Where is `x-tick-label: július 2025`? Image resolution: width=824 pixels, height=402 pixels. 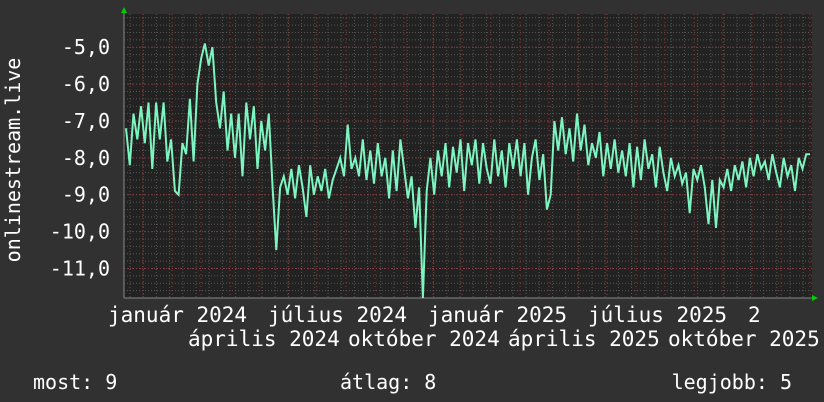 x-tick-label: július 2025 is located at coordinates (657, 315).